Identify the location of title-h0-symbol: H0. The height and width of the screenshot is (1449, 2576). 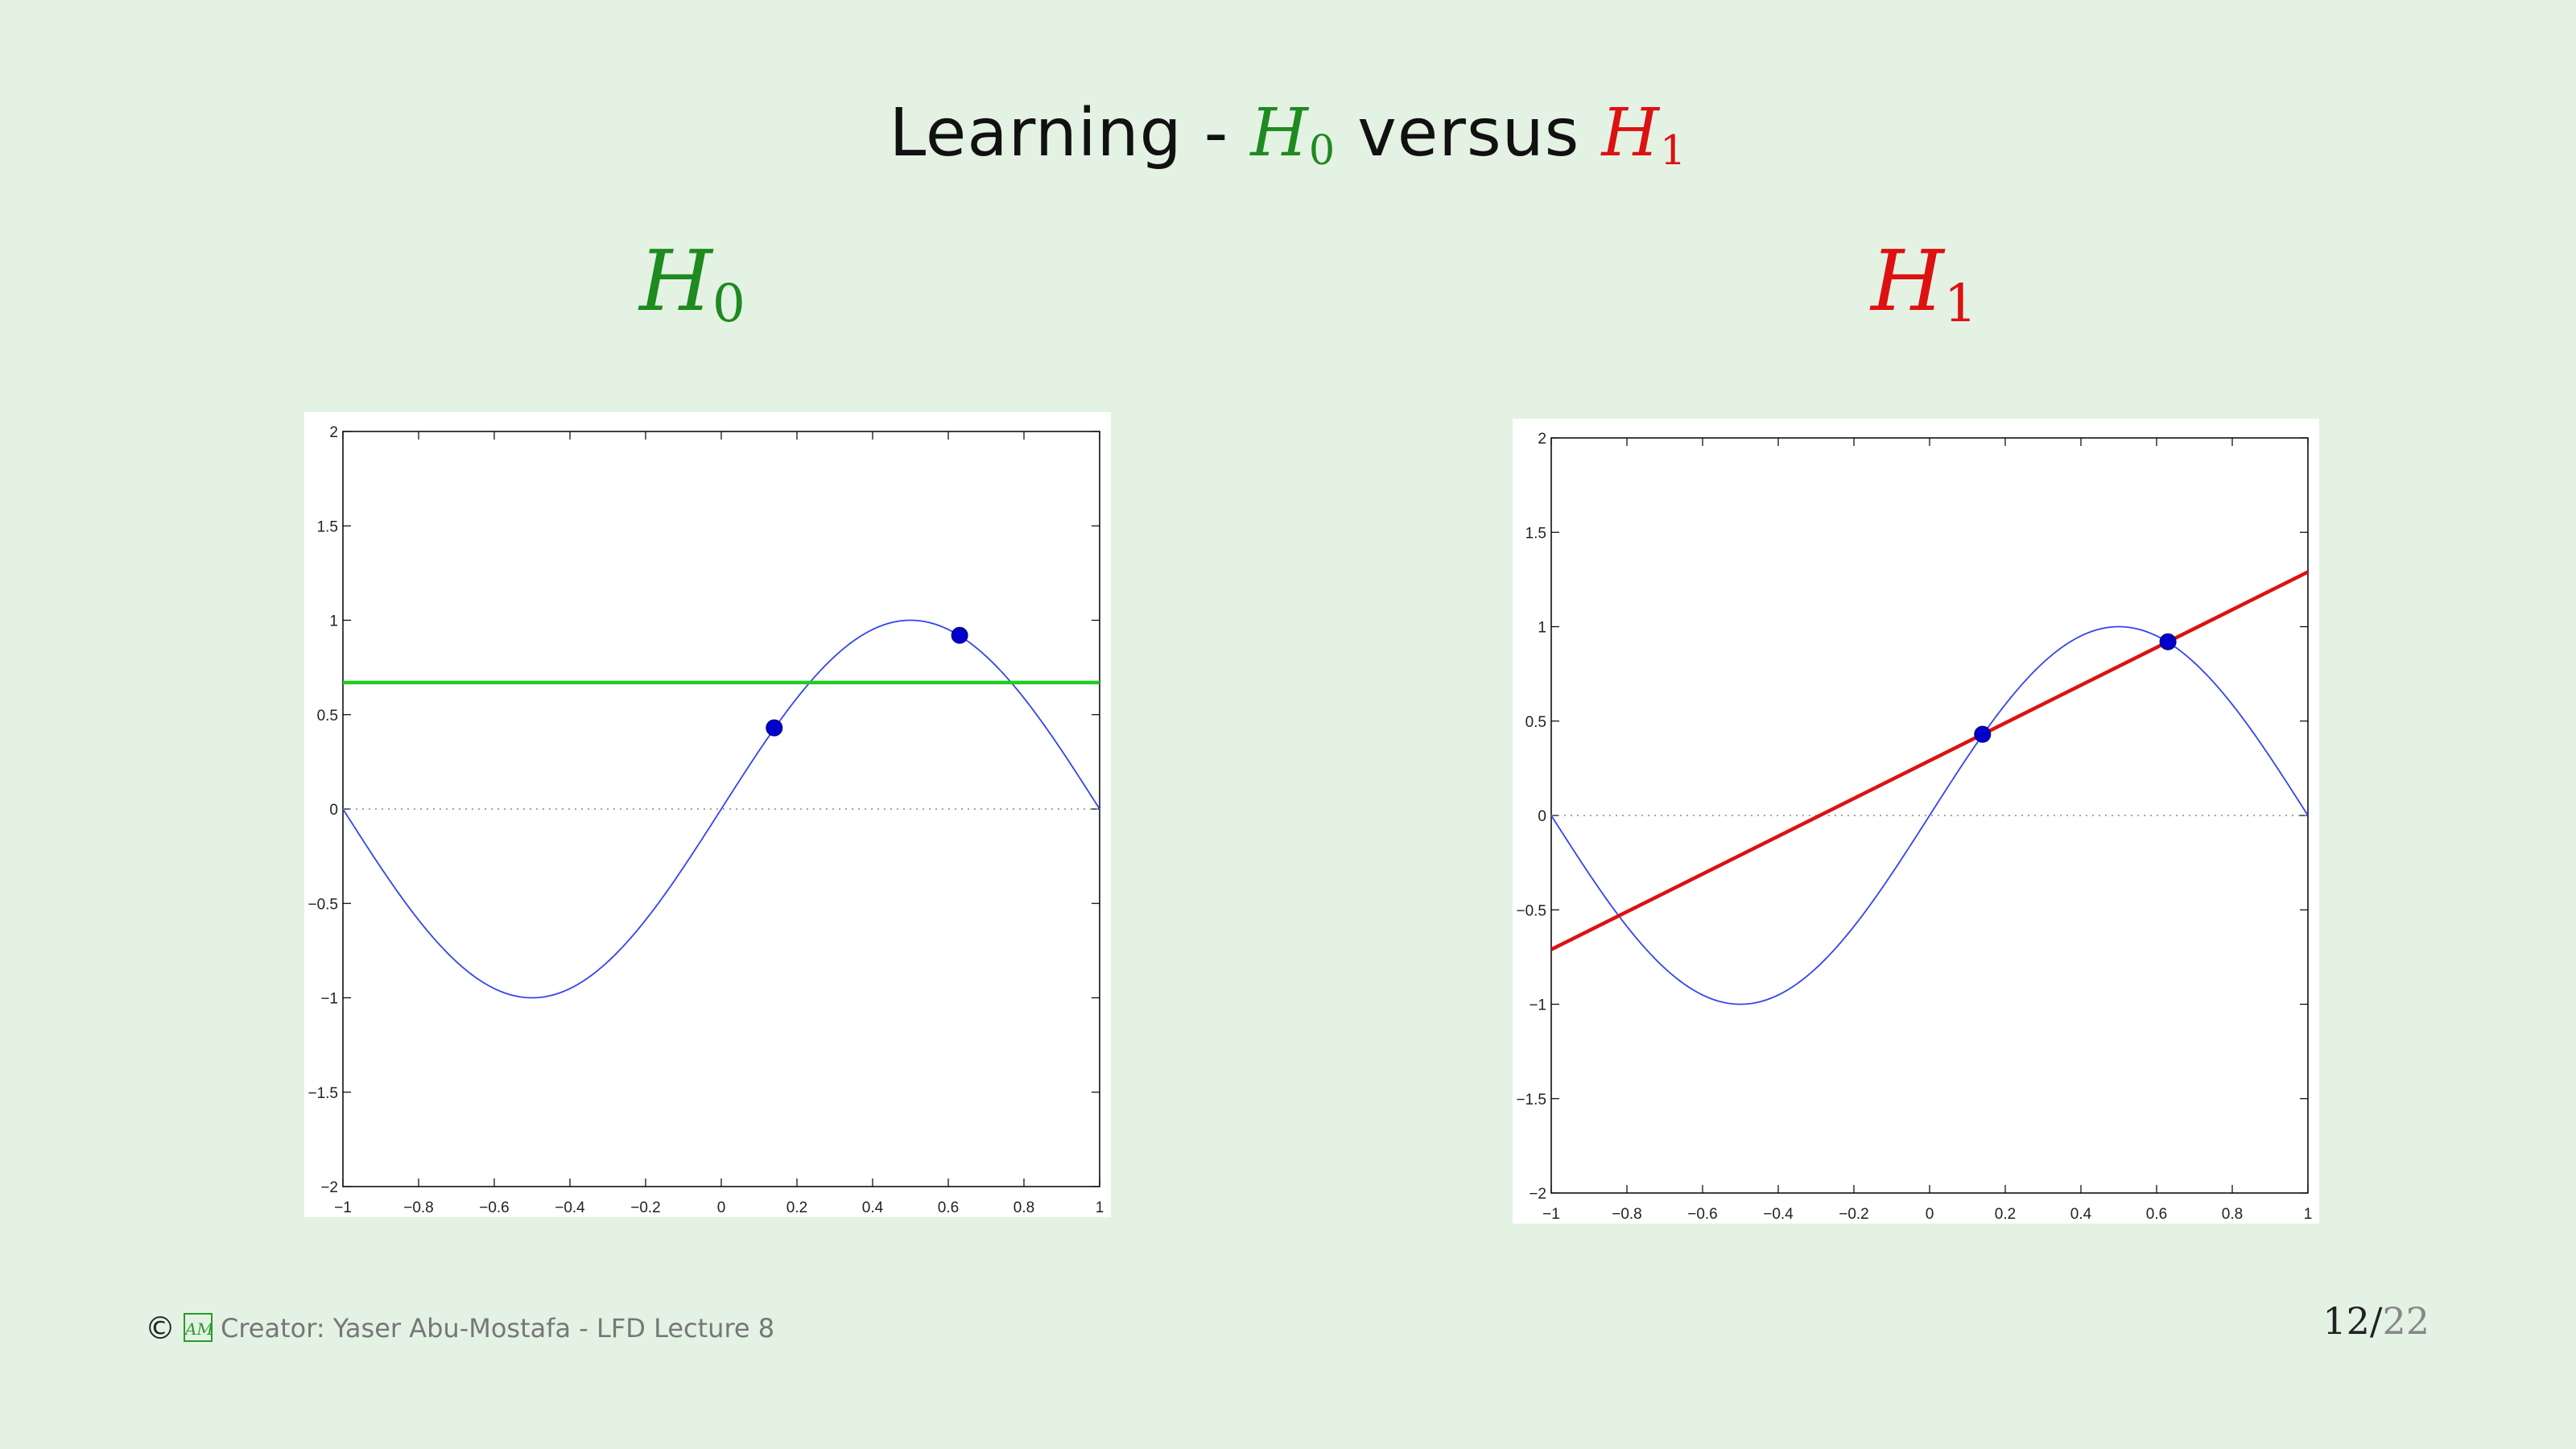
(1293, 135).